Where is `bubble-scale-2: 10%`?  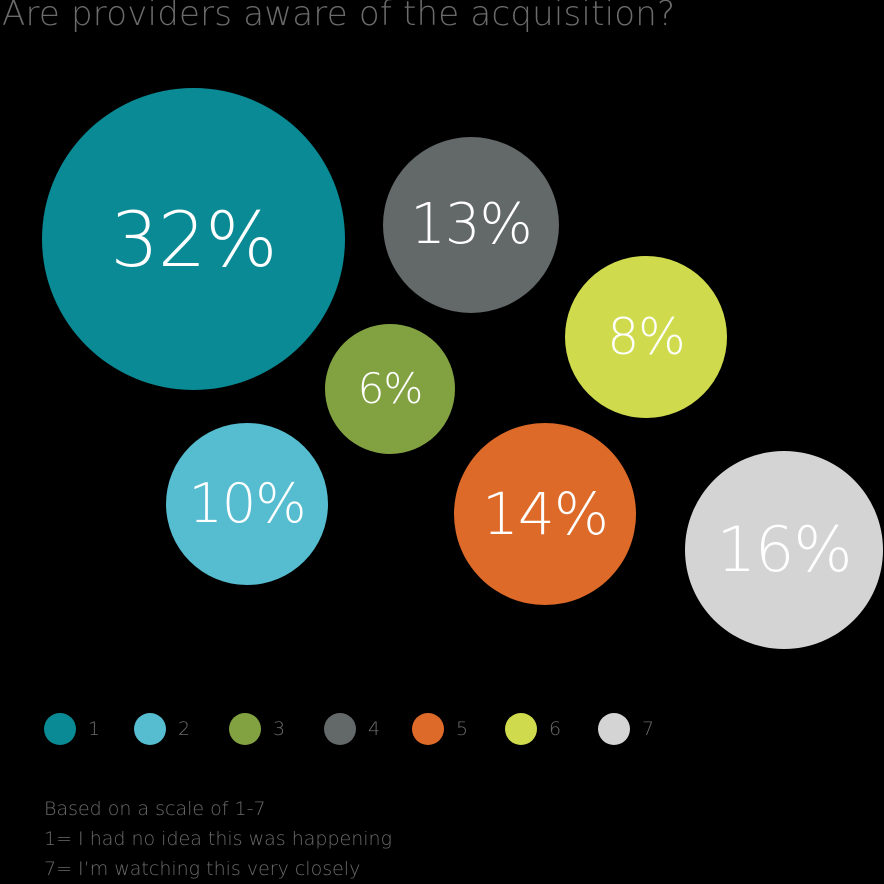 bubble-scale-2: 10% is located at coordinates (247, 504).